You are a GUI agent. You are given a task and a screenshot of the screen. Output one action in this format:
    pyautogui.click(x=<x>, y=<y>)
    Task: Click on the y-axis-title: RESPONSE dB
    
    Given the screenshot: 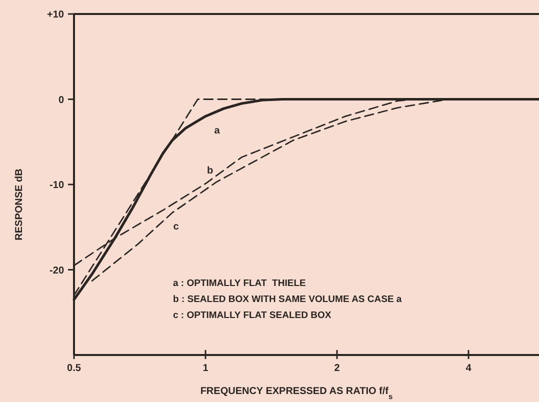 What is the action you would take?
    pyautogui.click(x=19, y=204)
    